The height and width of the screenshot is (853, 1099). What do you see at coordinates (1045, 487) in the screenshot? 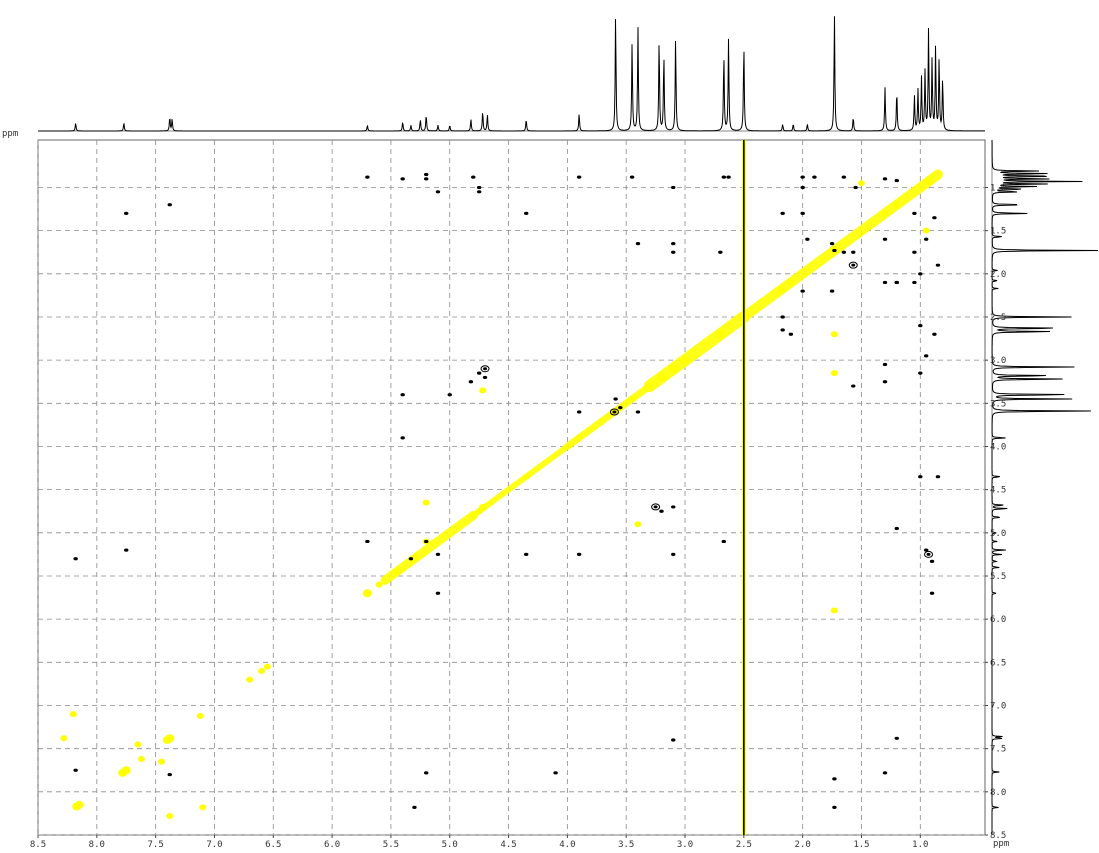
I see `f1-projection-spectrum` at bounding box center [1045, 487].